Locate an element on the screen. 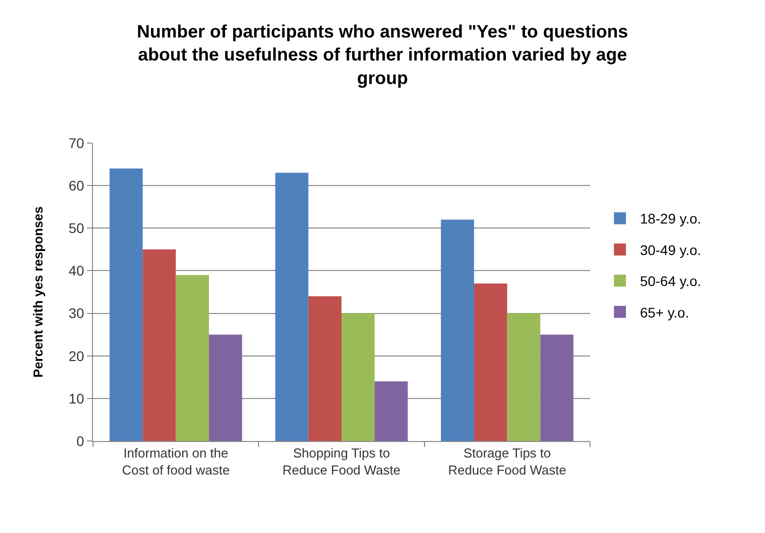  legend-label: 50-64 y.o. is located at coordinates (671, 281).